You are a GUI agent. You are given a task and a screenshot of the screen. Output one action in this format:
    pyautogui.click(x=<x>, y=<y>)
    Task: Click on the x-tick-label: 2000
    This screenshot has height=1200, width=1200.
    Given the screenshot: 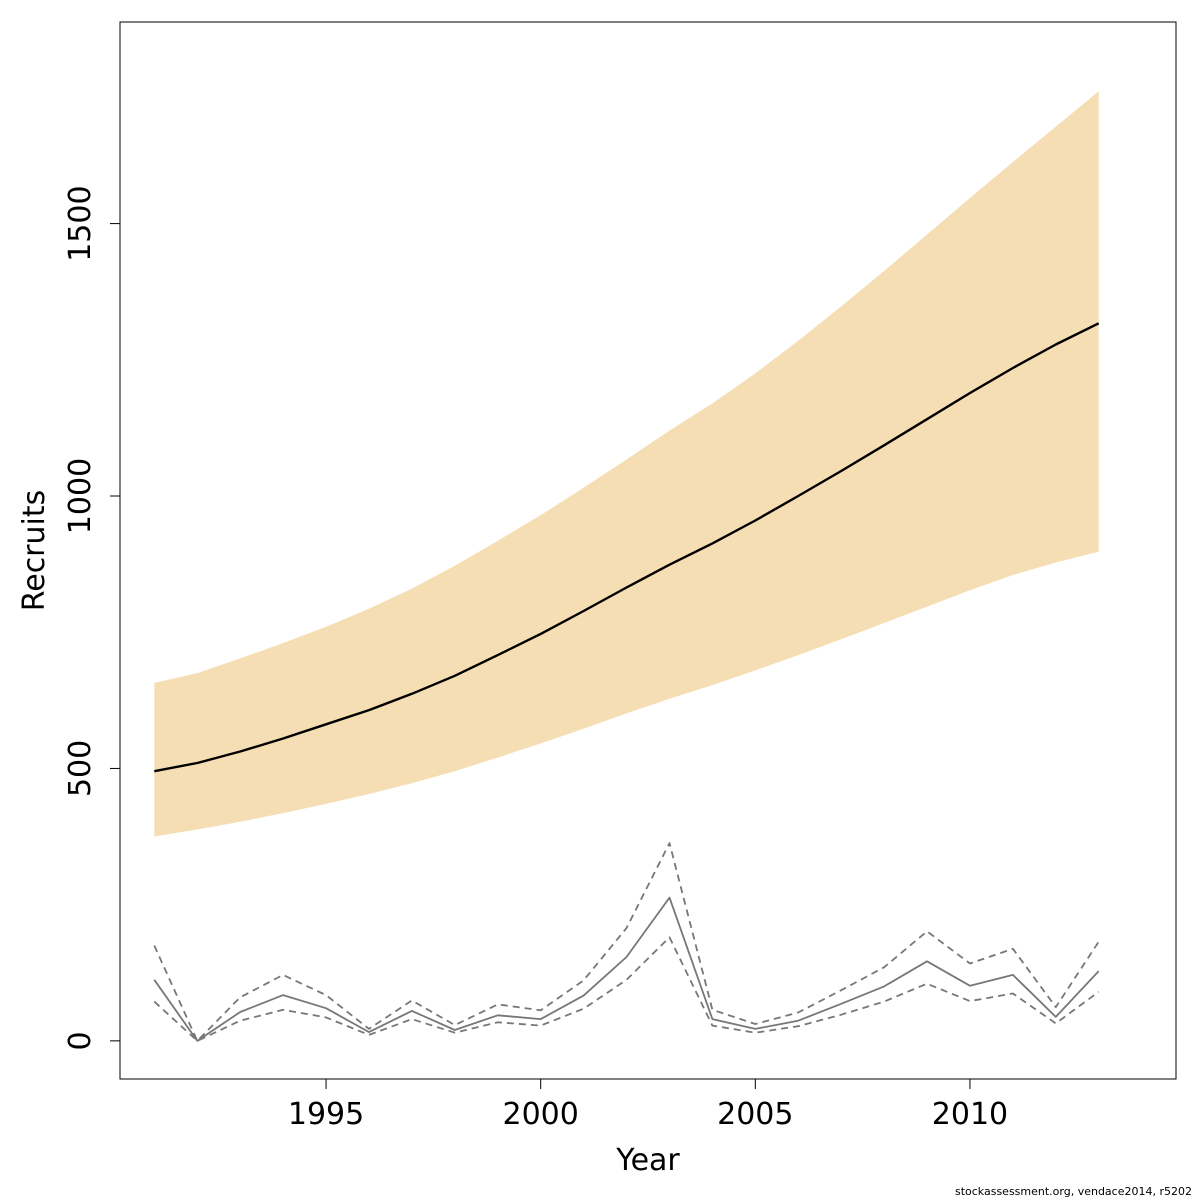 What is the action you would take?
    pyautogui.click(x=541, y=1114)
    